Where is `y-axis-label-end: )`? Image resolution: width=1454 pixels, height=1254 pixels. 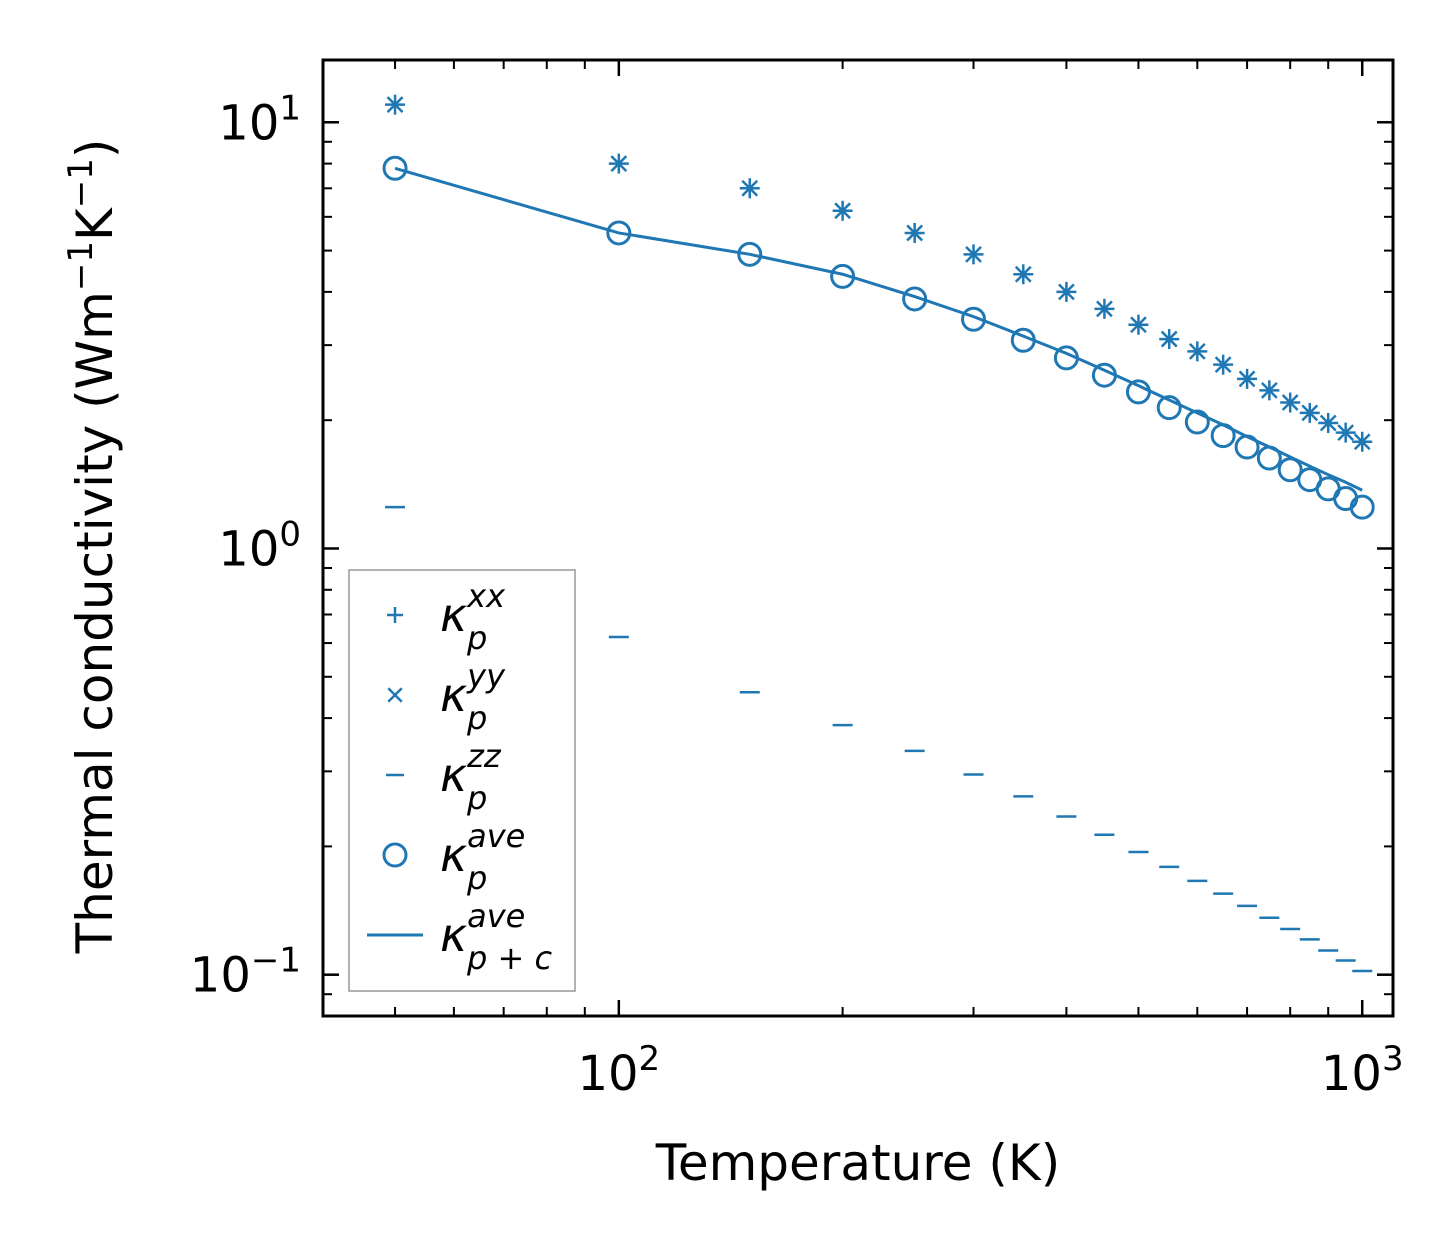 y-axis-label-end: ) is located at coordinates (95, 149).